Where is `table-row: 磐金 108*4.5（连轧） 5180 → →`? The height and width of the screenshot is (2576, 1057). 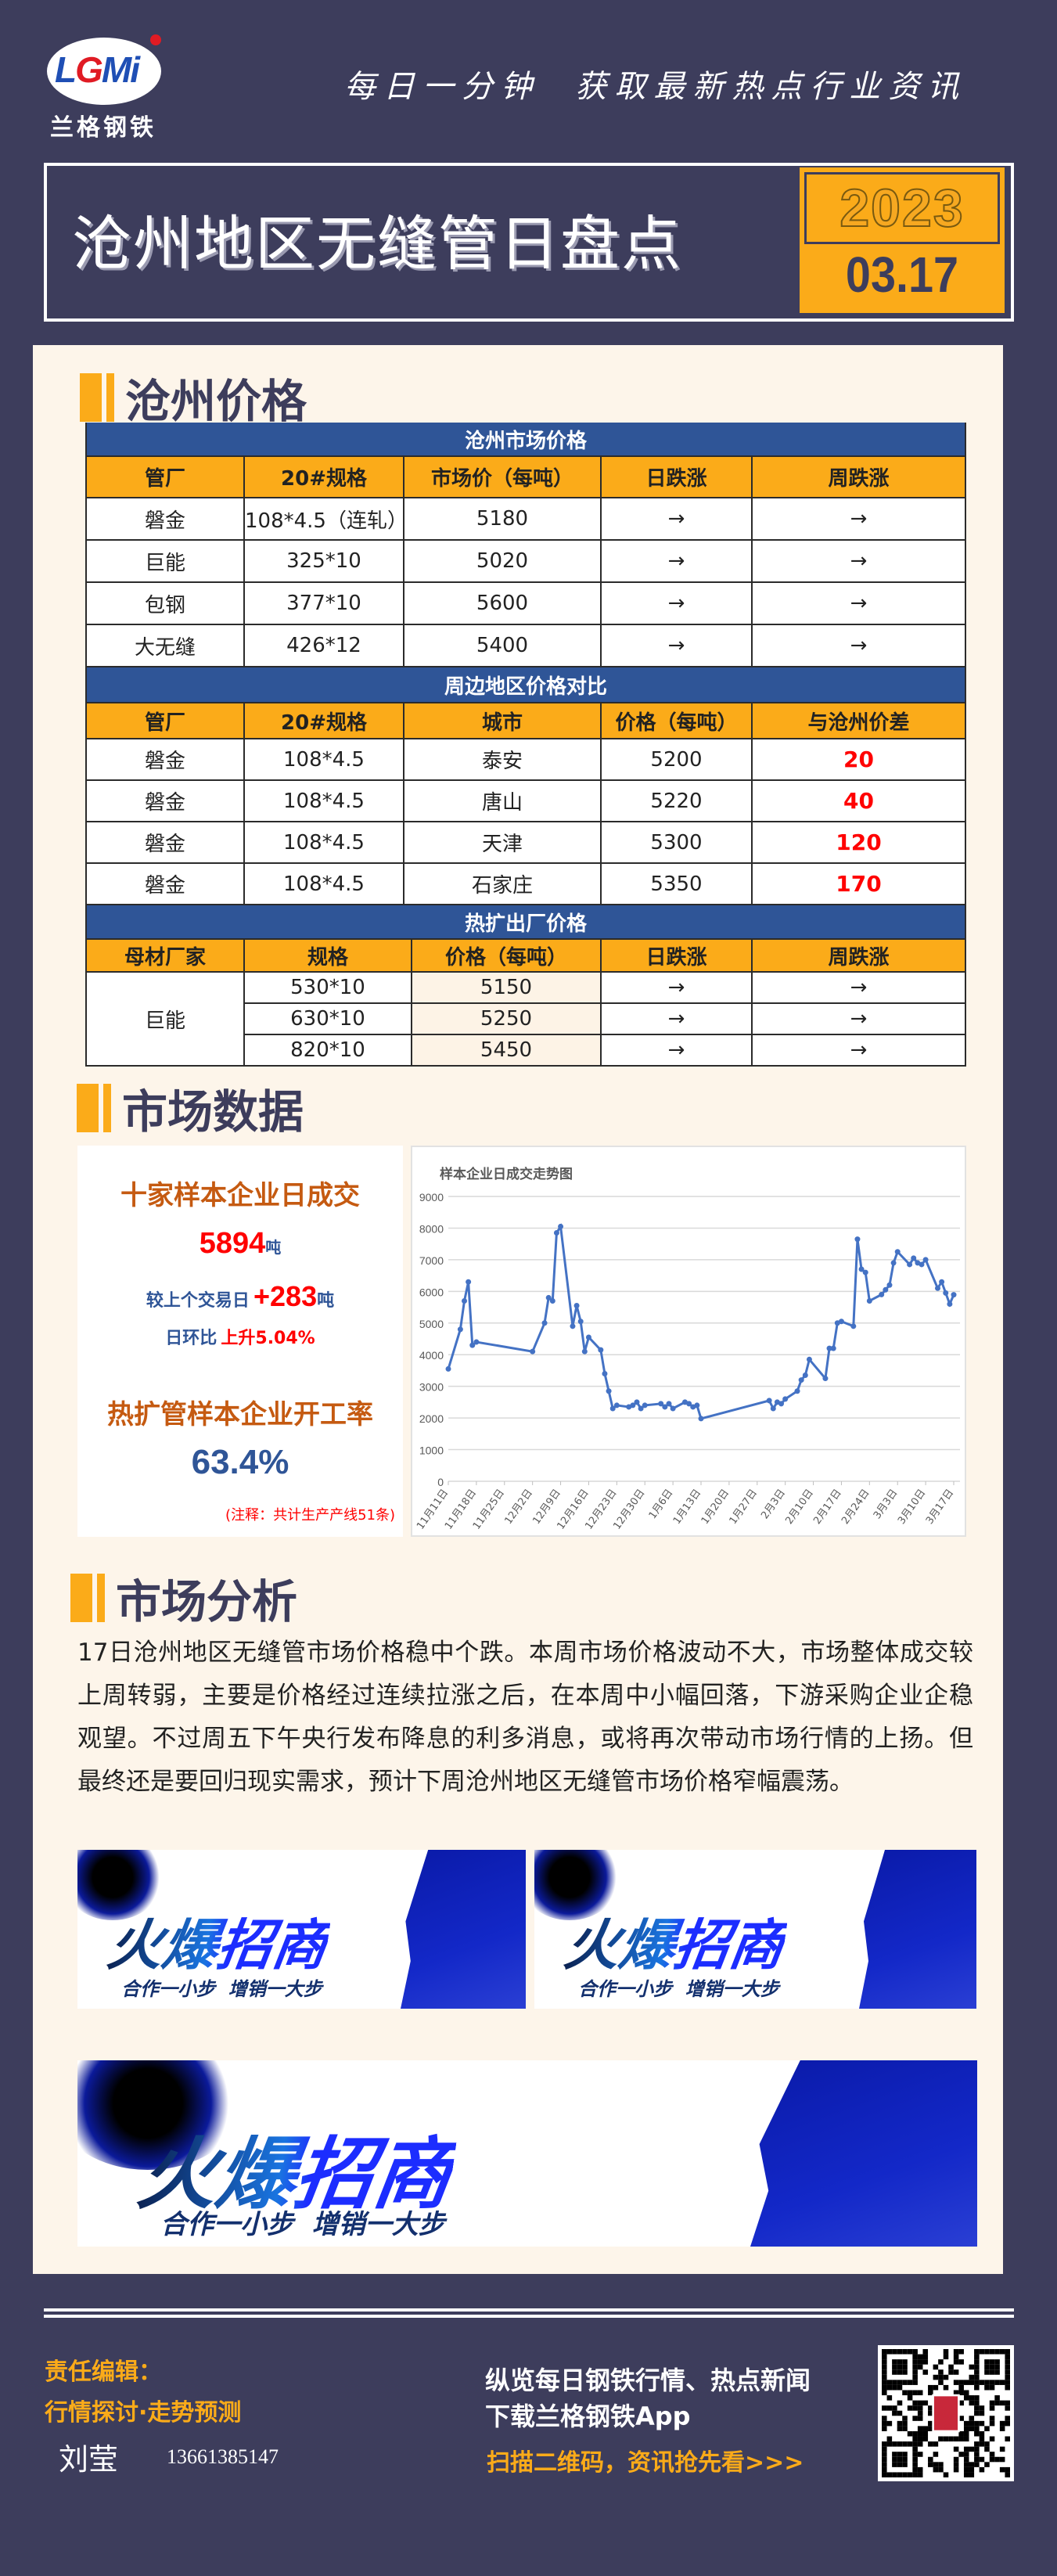 table-row: 磐金 108*4.5（连轧） 5180 → → is located at coordinates (526, 520).